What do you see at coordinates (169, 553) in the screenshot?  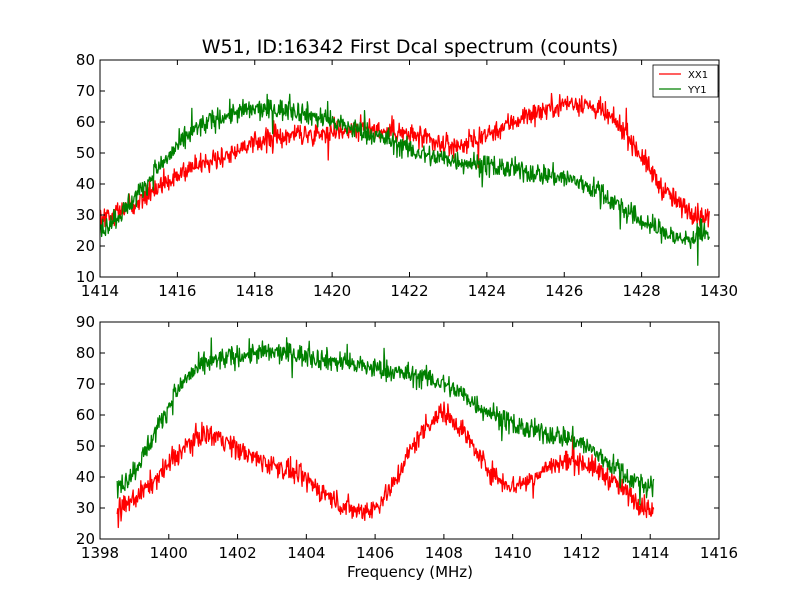 I see `x-tick-label: 1400` at bounding box center [169, 553].